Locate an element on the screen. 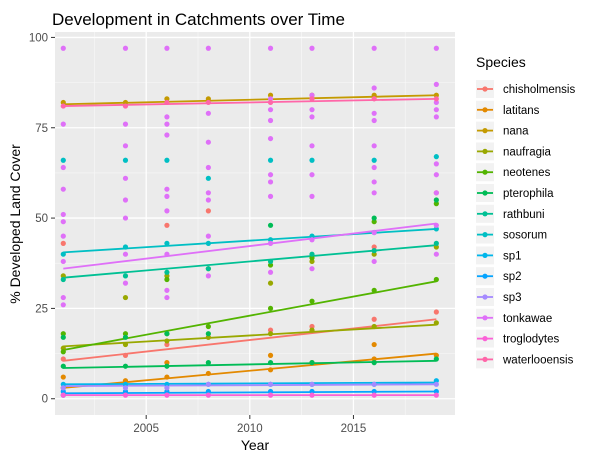 This screenshot has width=598, height=466. x-axis-label: Year is located at coordinates (255, 445).